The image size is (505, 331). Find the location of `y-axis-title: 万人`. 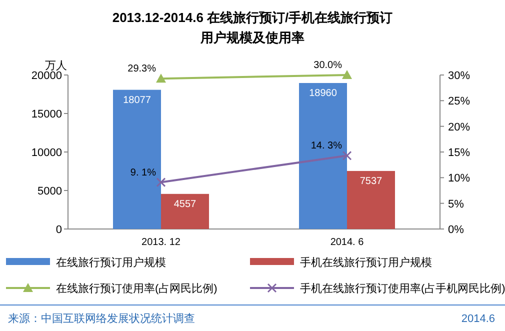

y-axis-title: 万人 is located at coordinates (56, 66).